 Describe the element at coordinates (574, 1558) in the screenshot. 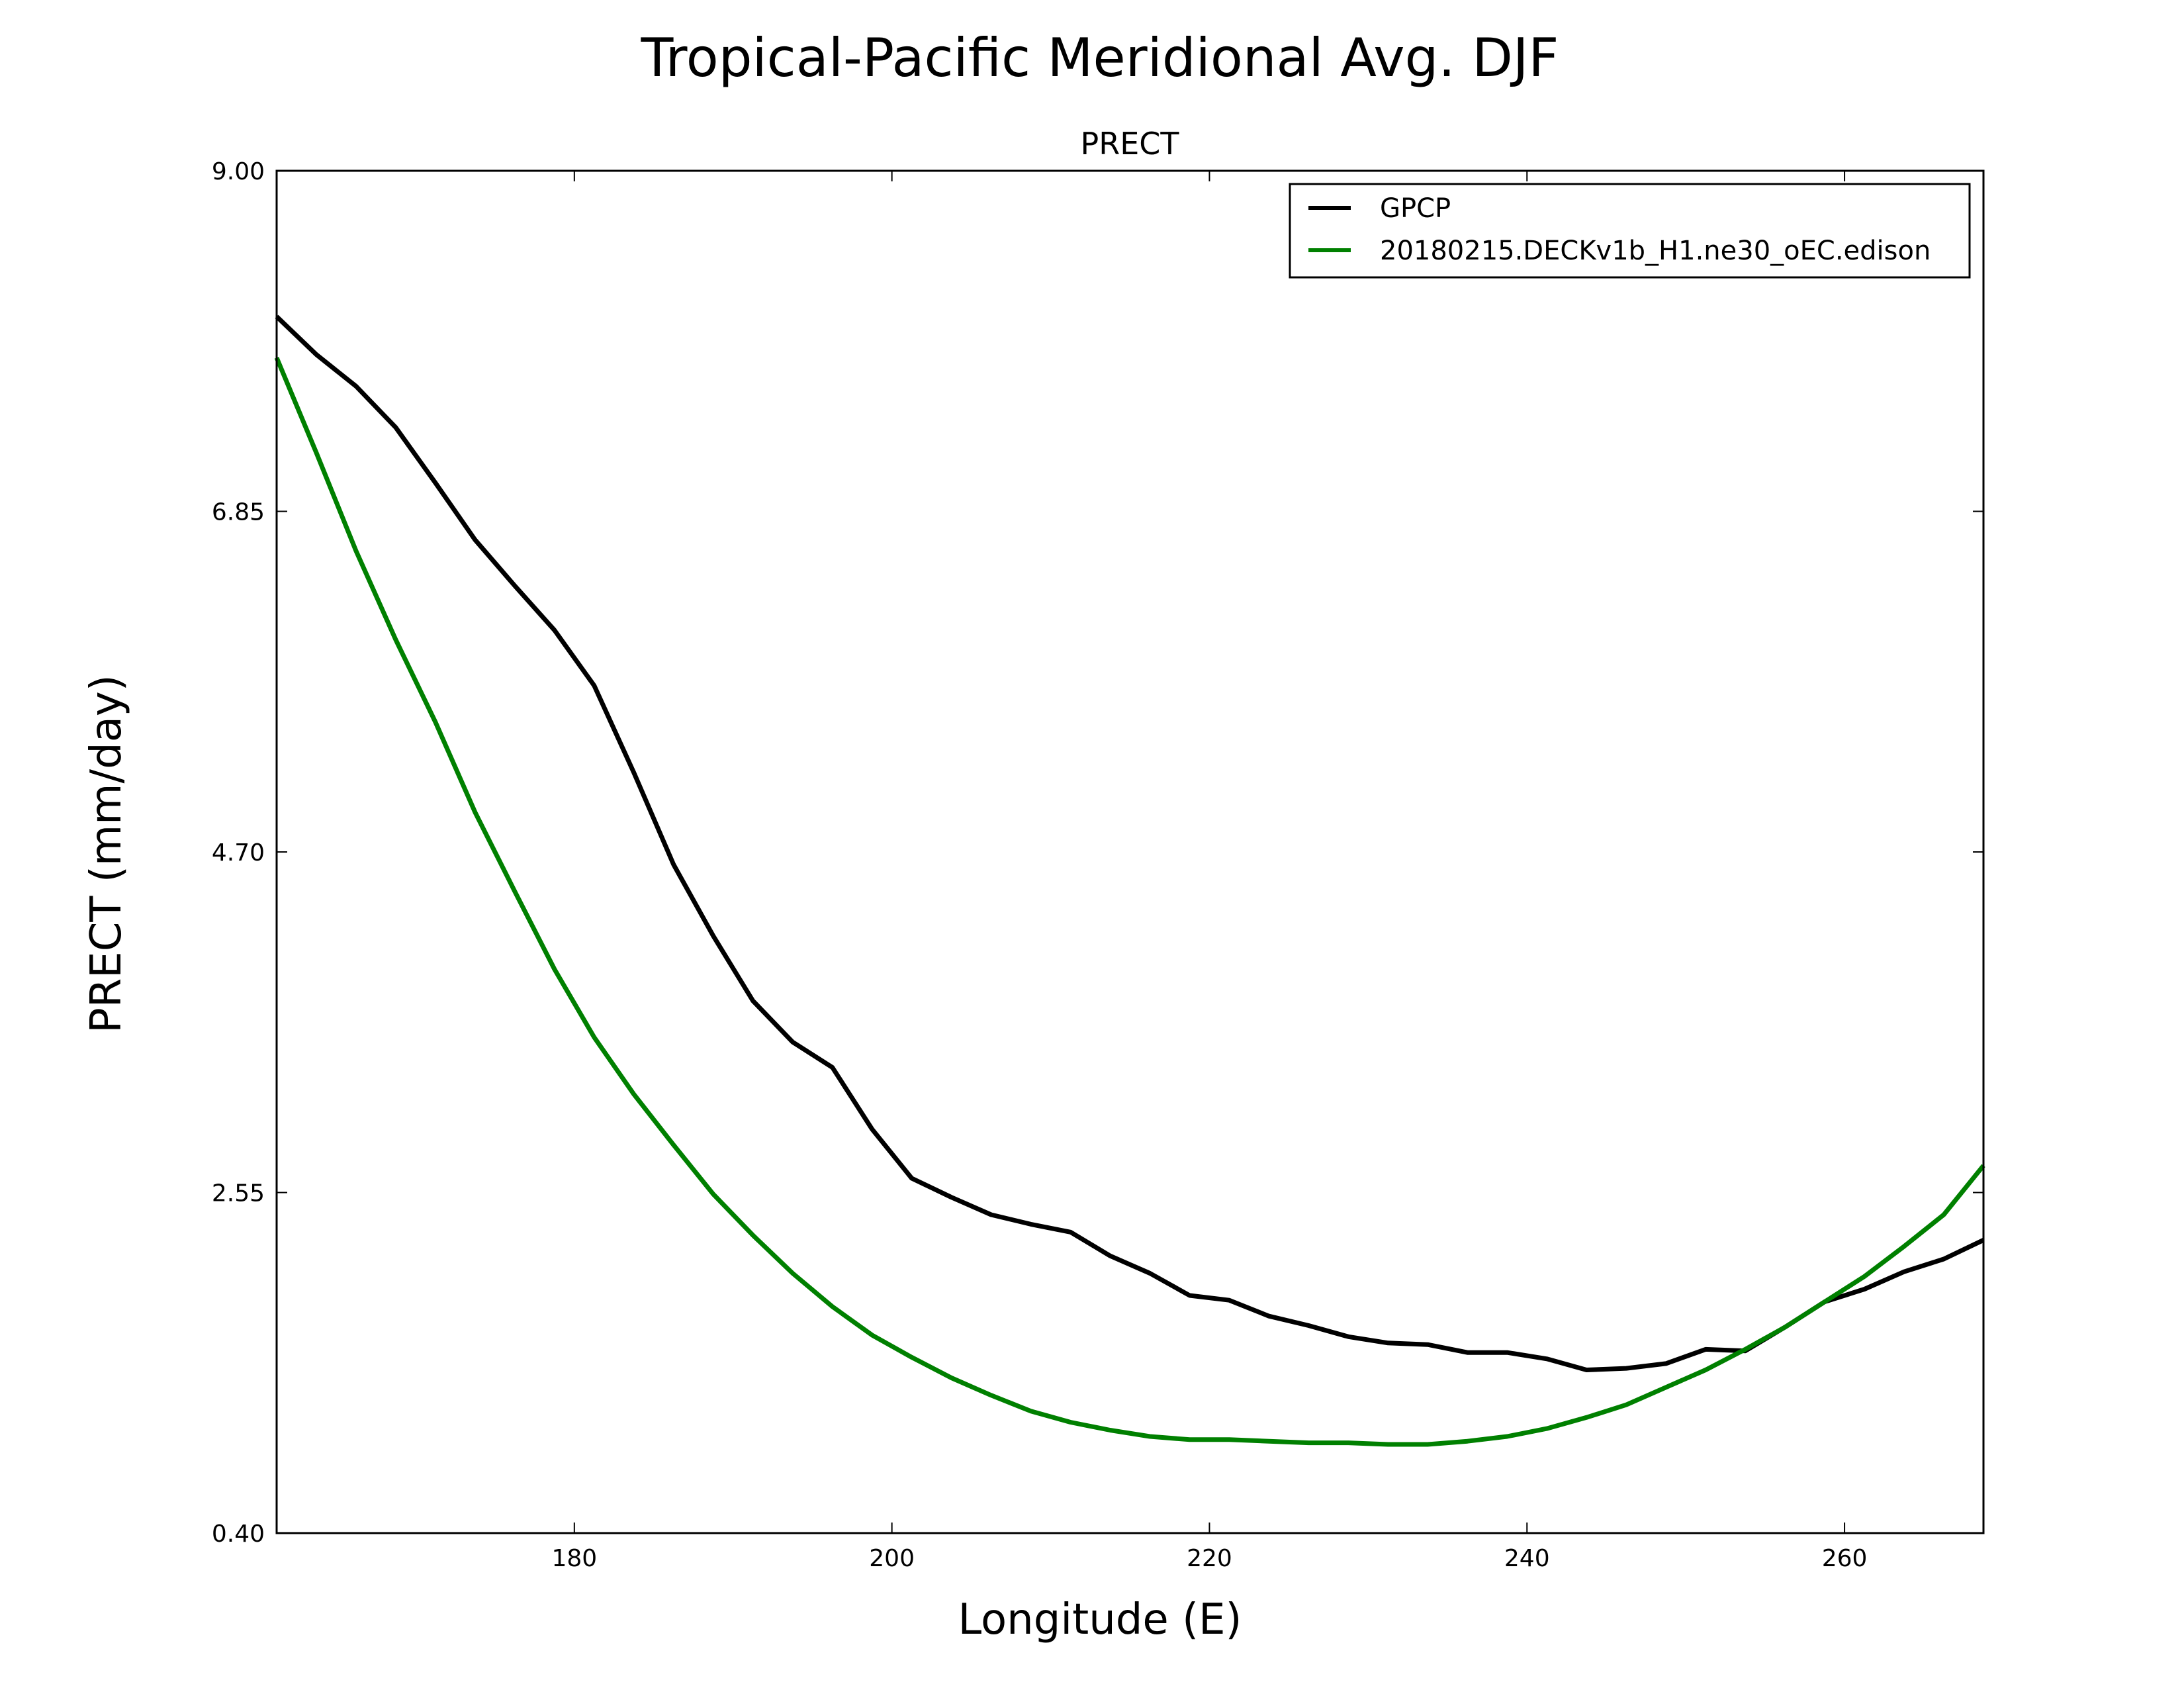

I see `x-tick-label: 180` at that location.